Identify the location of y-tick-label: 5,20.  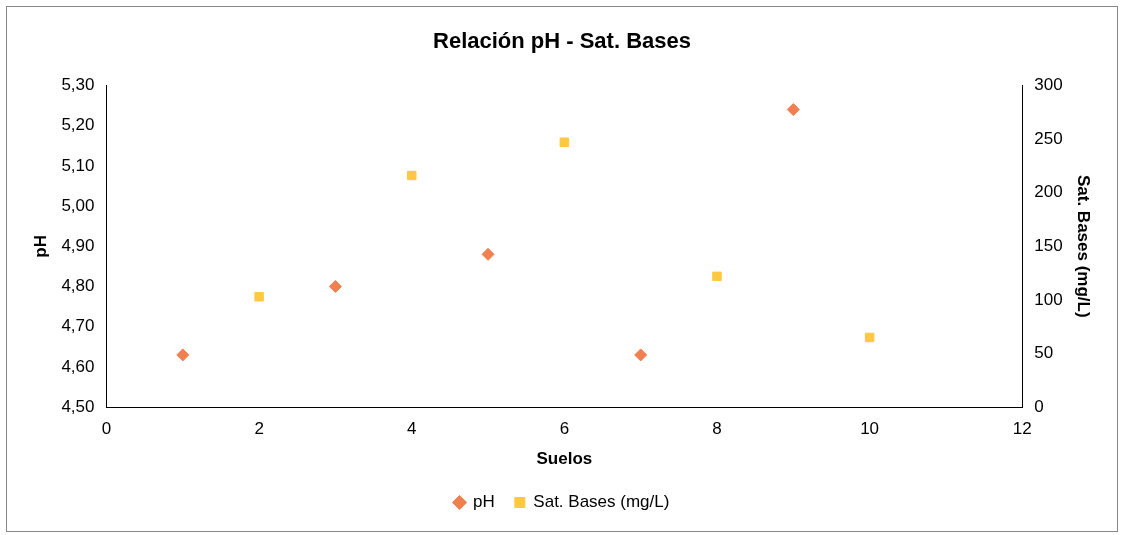
(78, 125).